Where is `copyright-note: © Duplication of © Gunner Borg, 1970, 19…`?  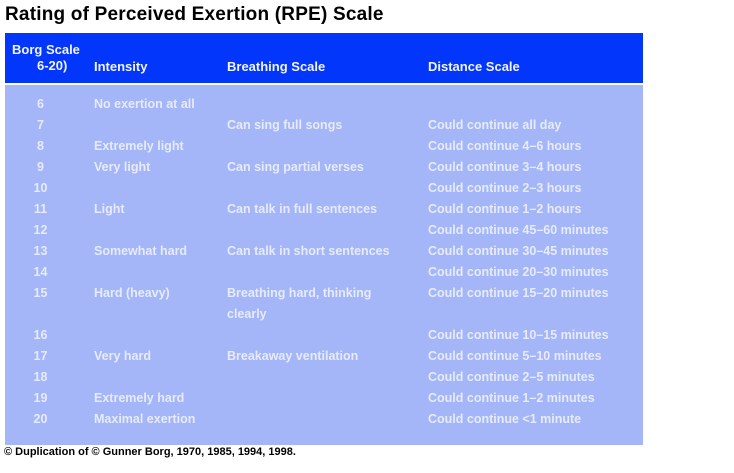
copyright-note: © Duplication of © Gunner Borg, 1970, 19… is located at coordinates (150, 452).